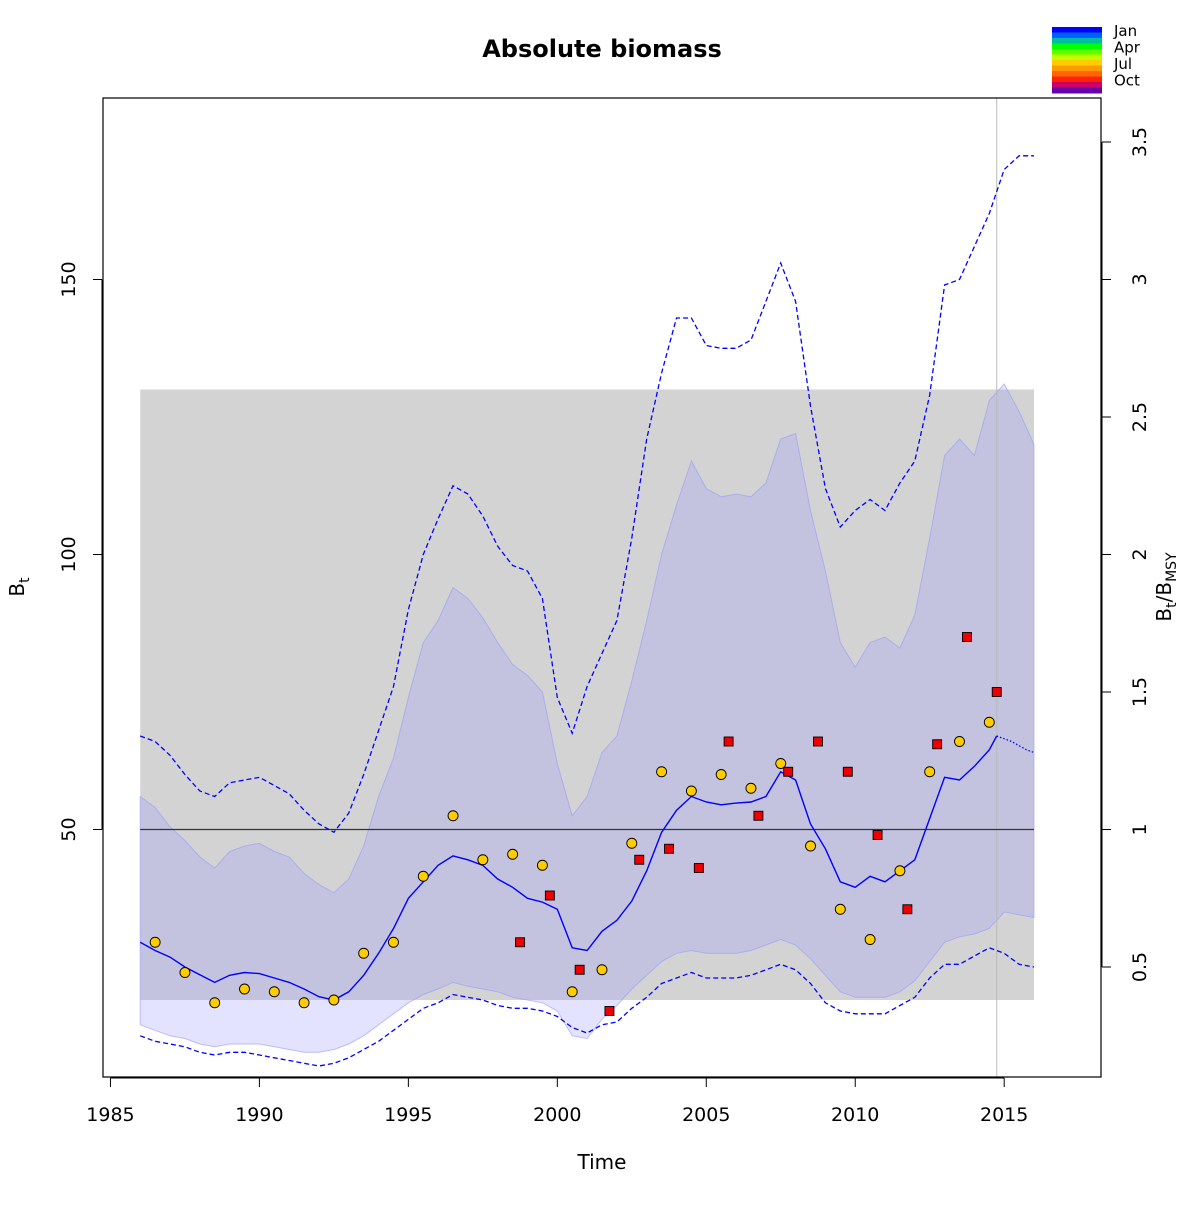  I want to click on y2-axis-label-denominator: B, so click(1164, 589).